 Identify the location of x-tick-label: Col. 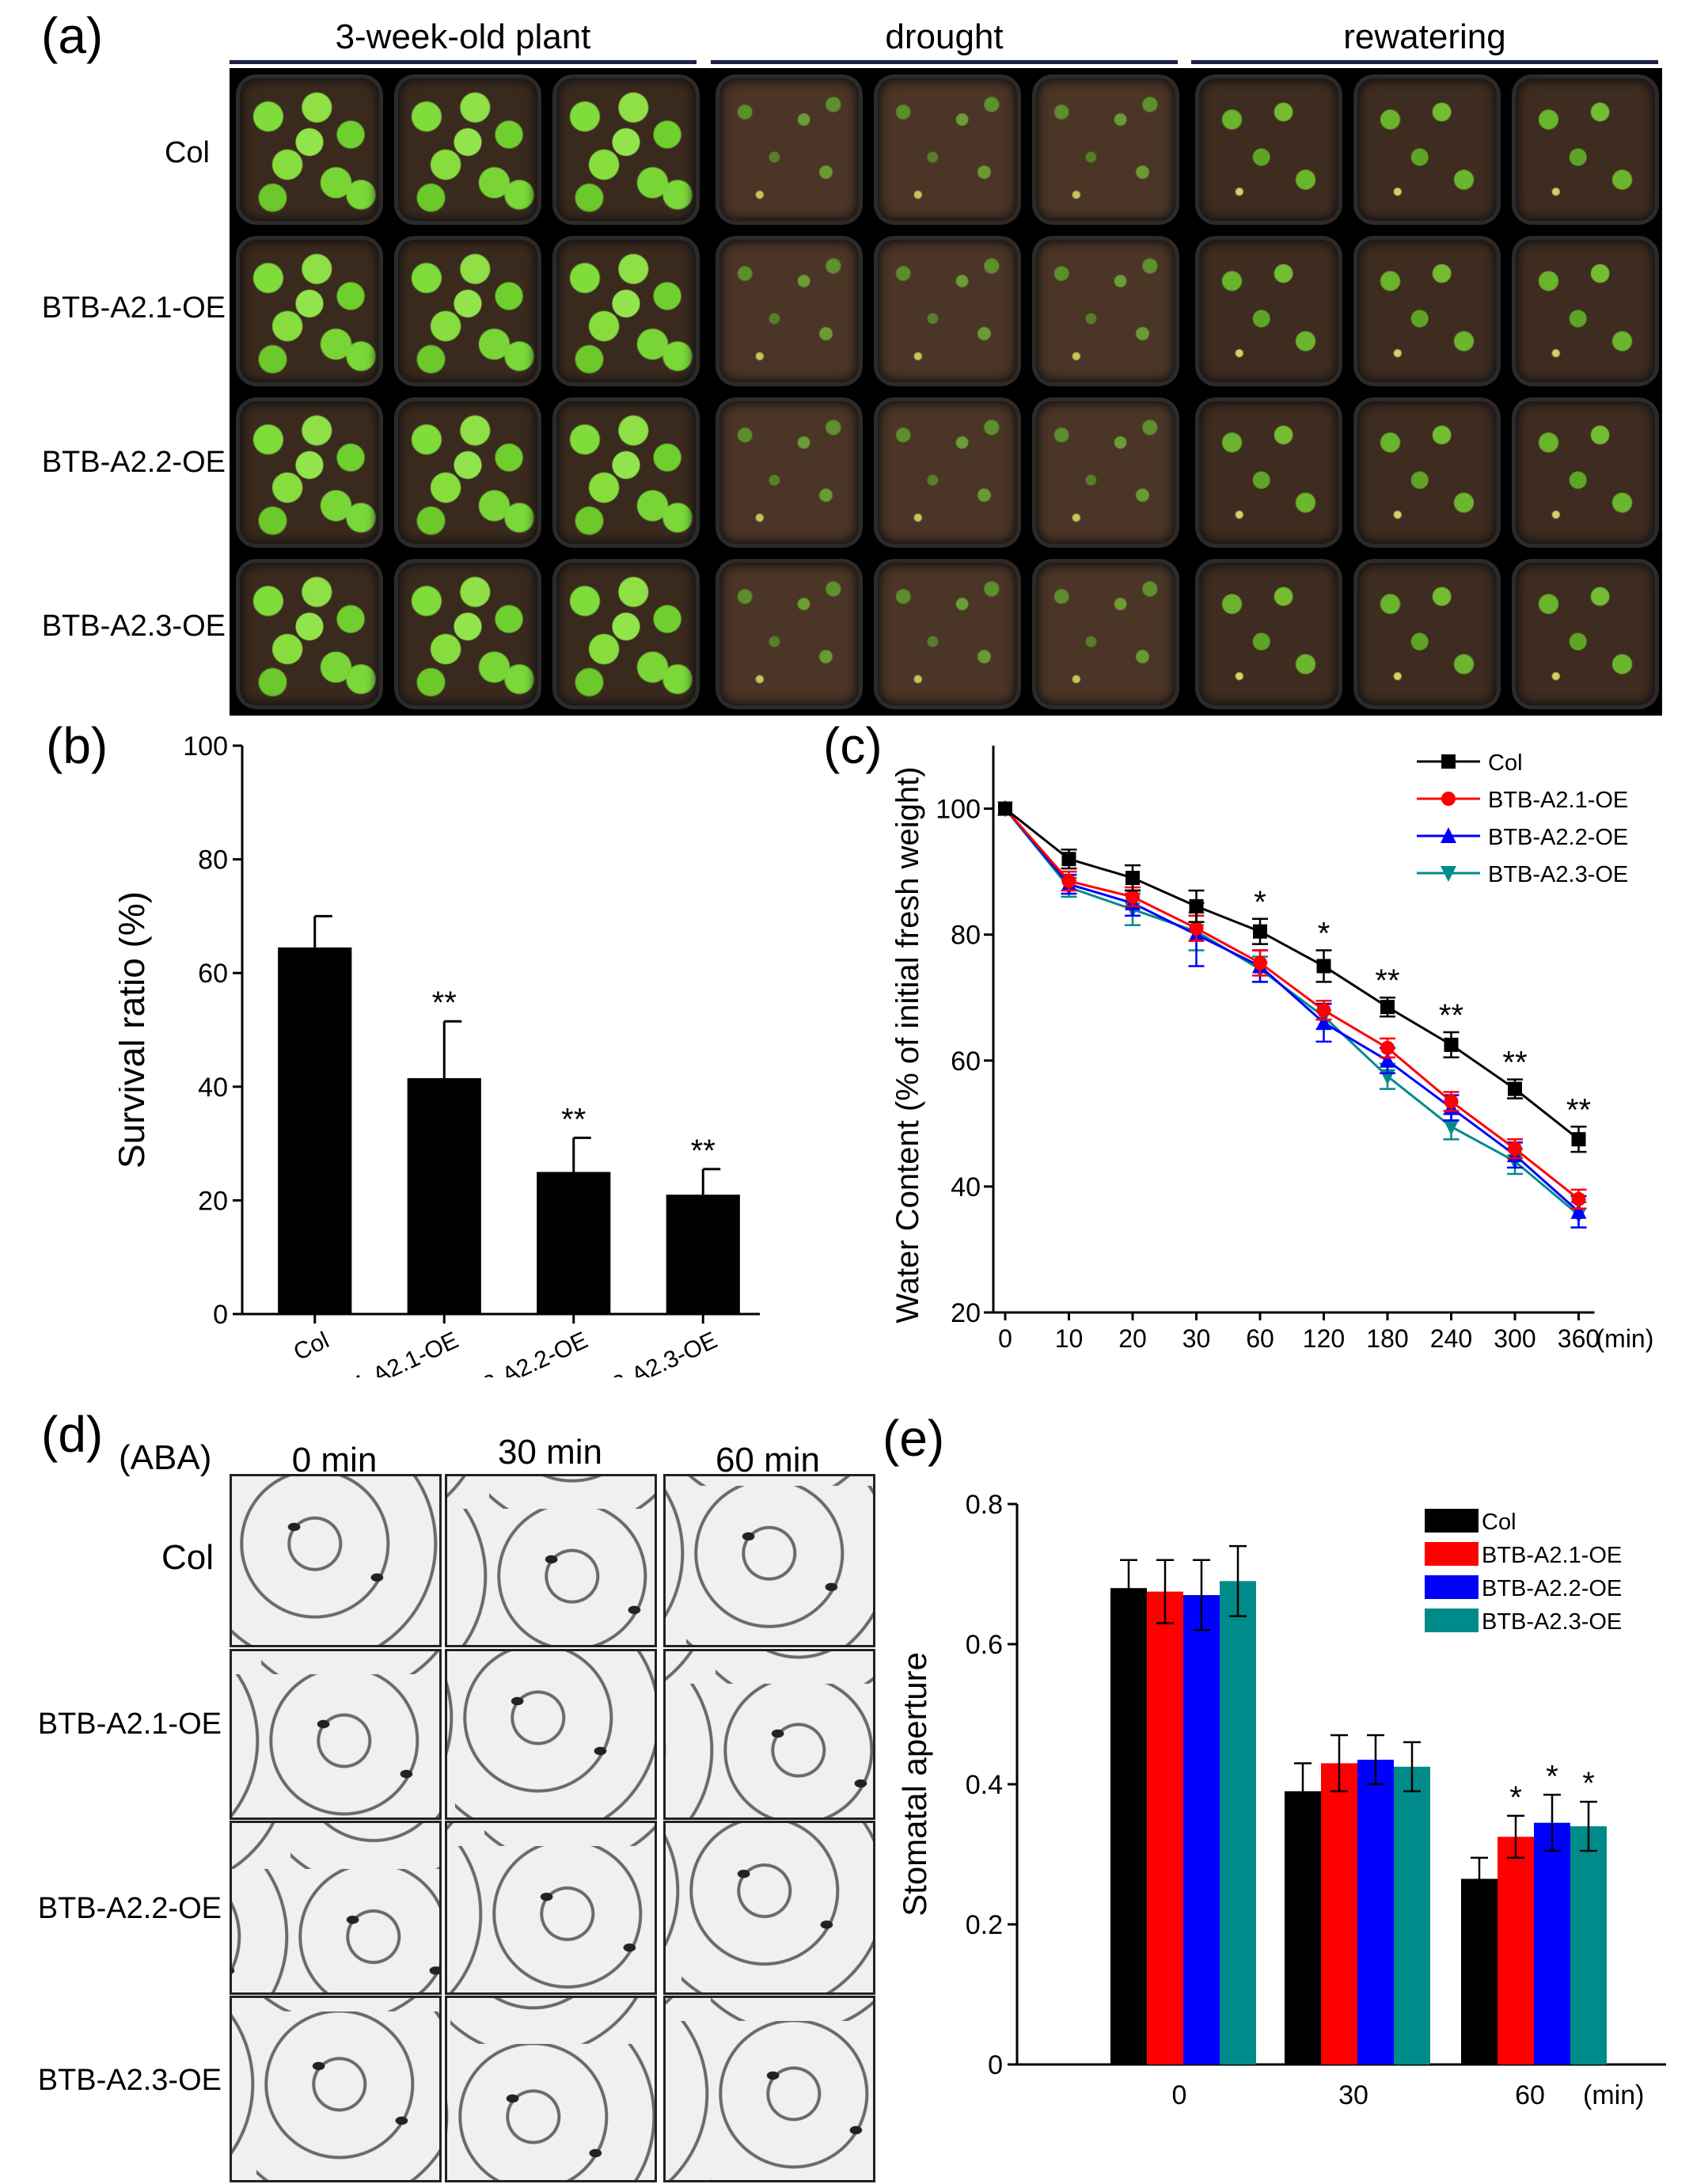
(311, 1346).